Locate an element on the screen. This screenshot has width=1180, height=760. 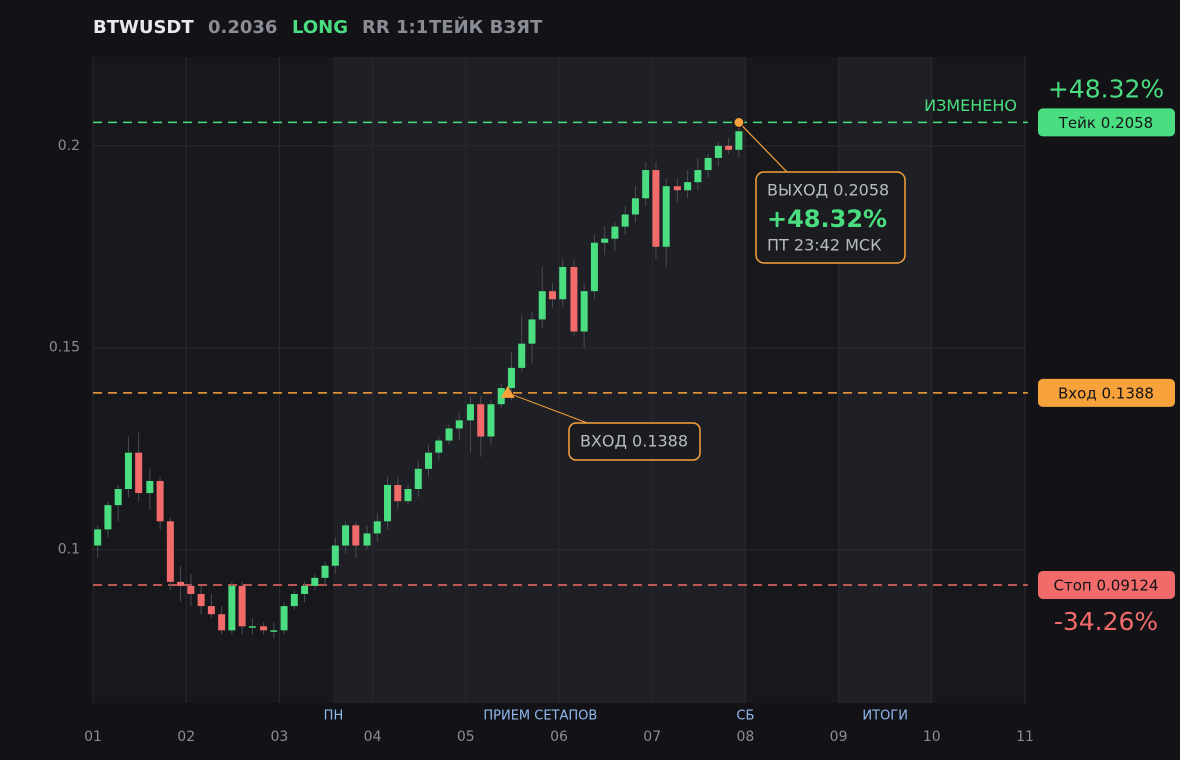
exit-line: ПТ 23:42 МСК is located at coordinates (824, 245).